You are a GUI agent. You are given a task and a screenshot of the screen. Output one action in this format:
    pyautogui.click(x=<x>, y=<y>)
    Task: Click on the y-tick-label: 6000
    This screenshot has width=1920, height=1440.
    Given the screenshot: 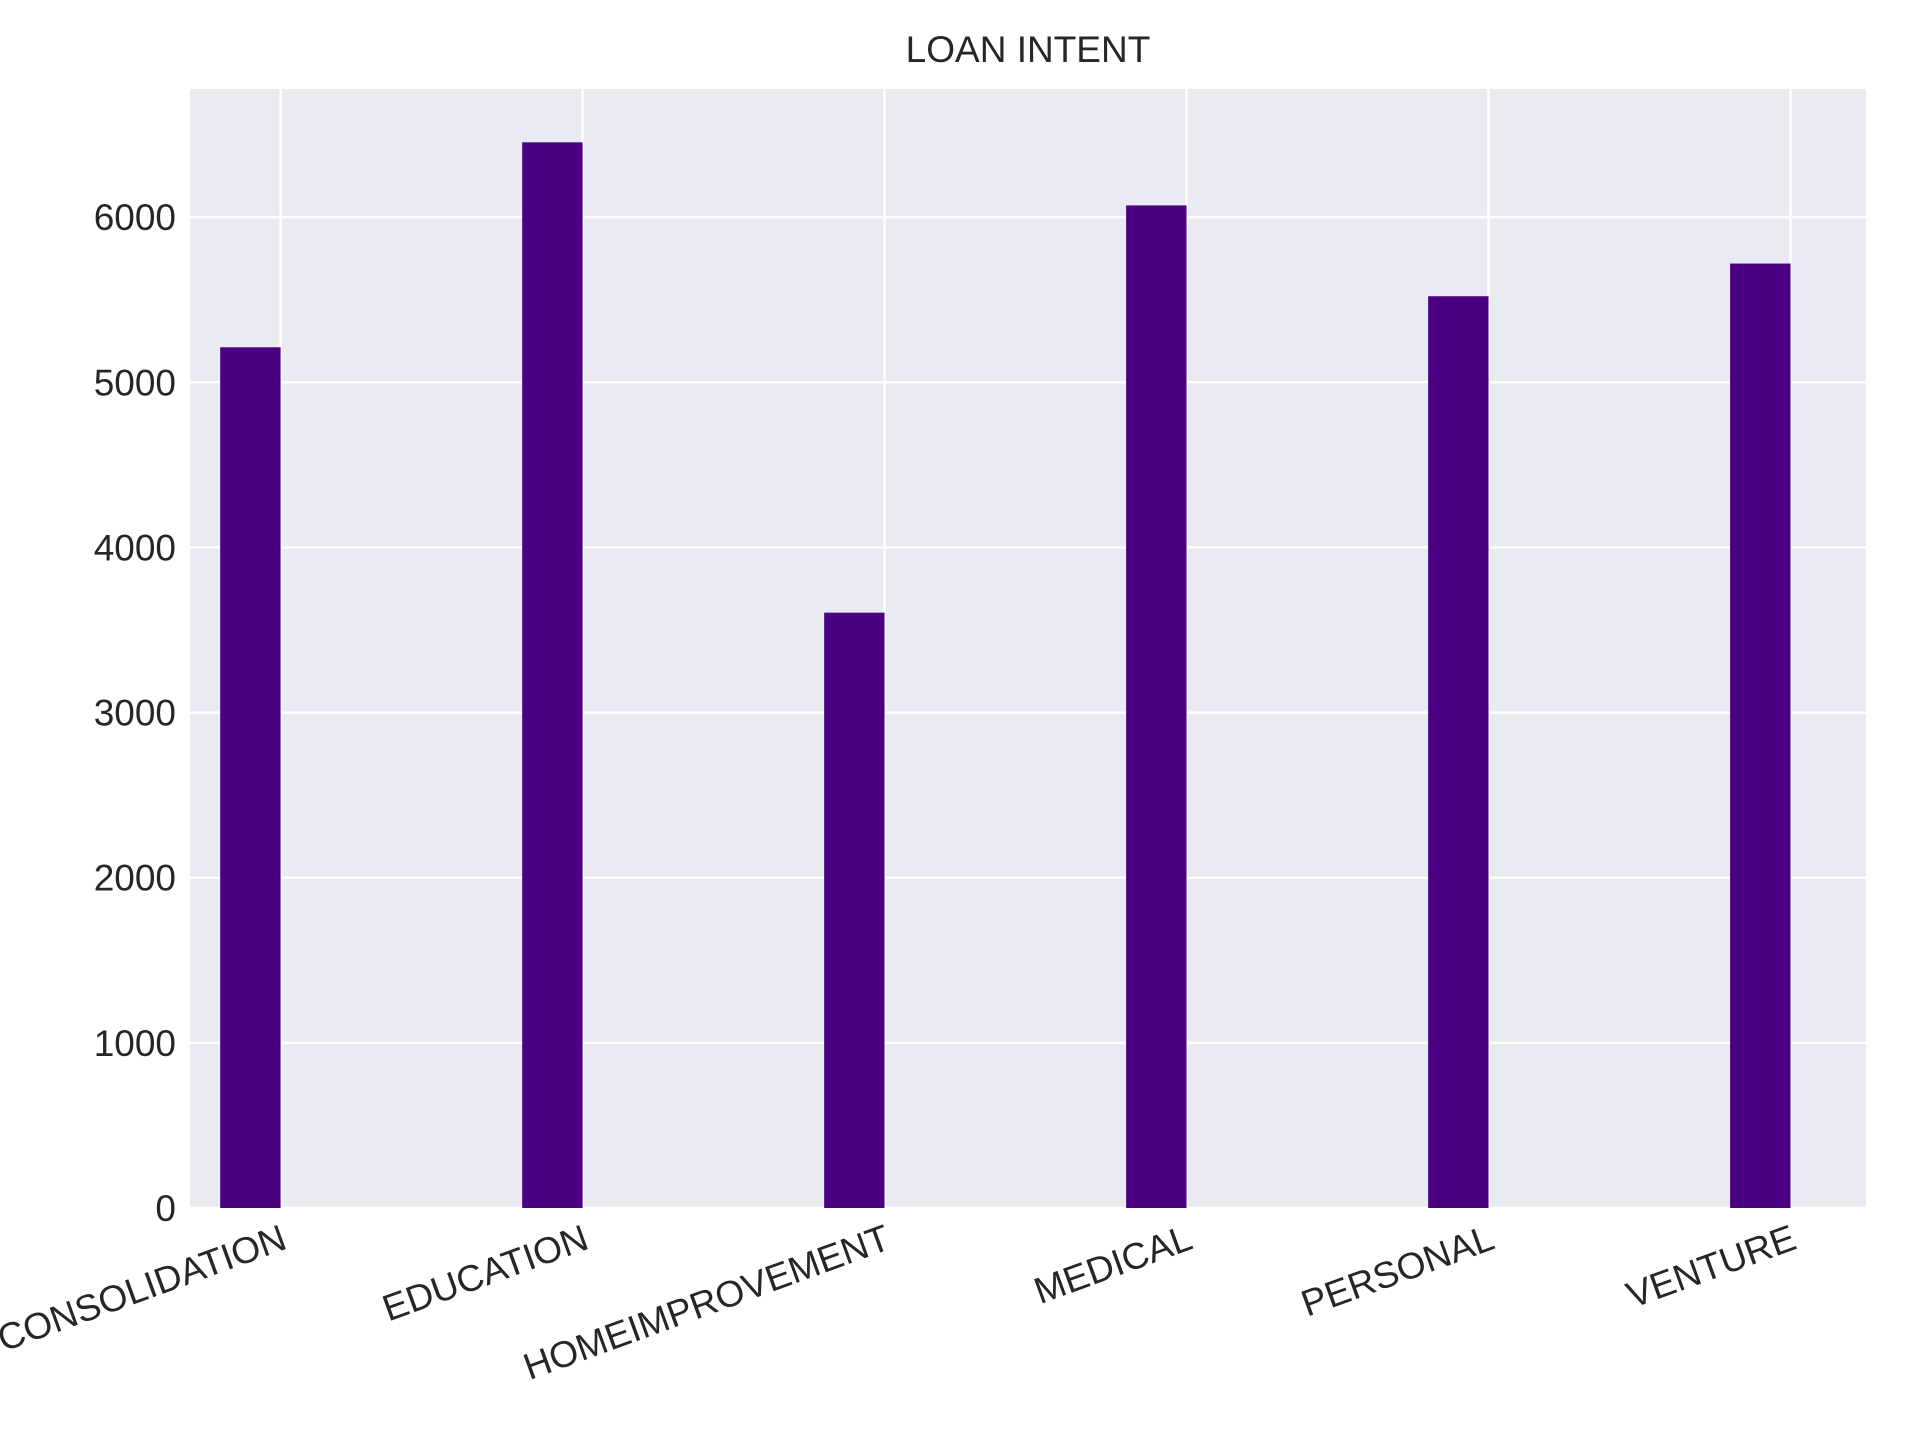 What is the action you would take?
    pyautogui.click(x=135, y=217)
    